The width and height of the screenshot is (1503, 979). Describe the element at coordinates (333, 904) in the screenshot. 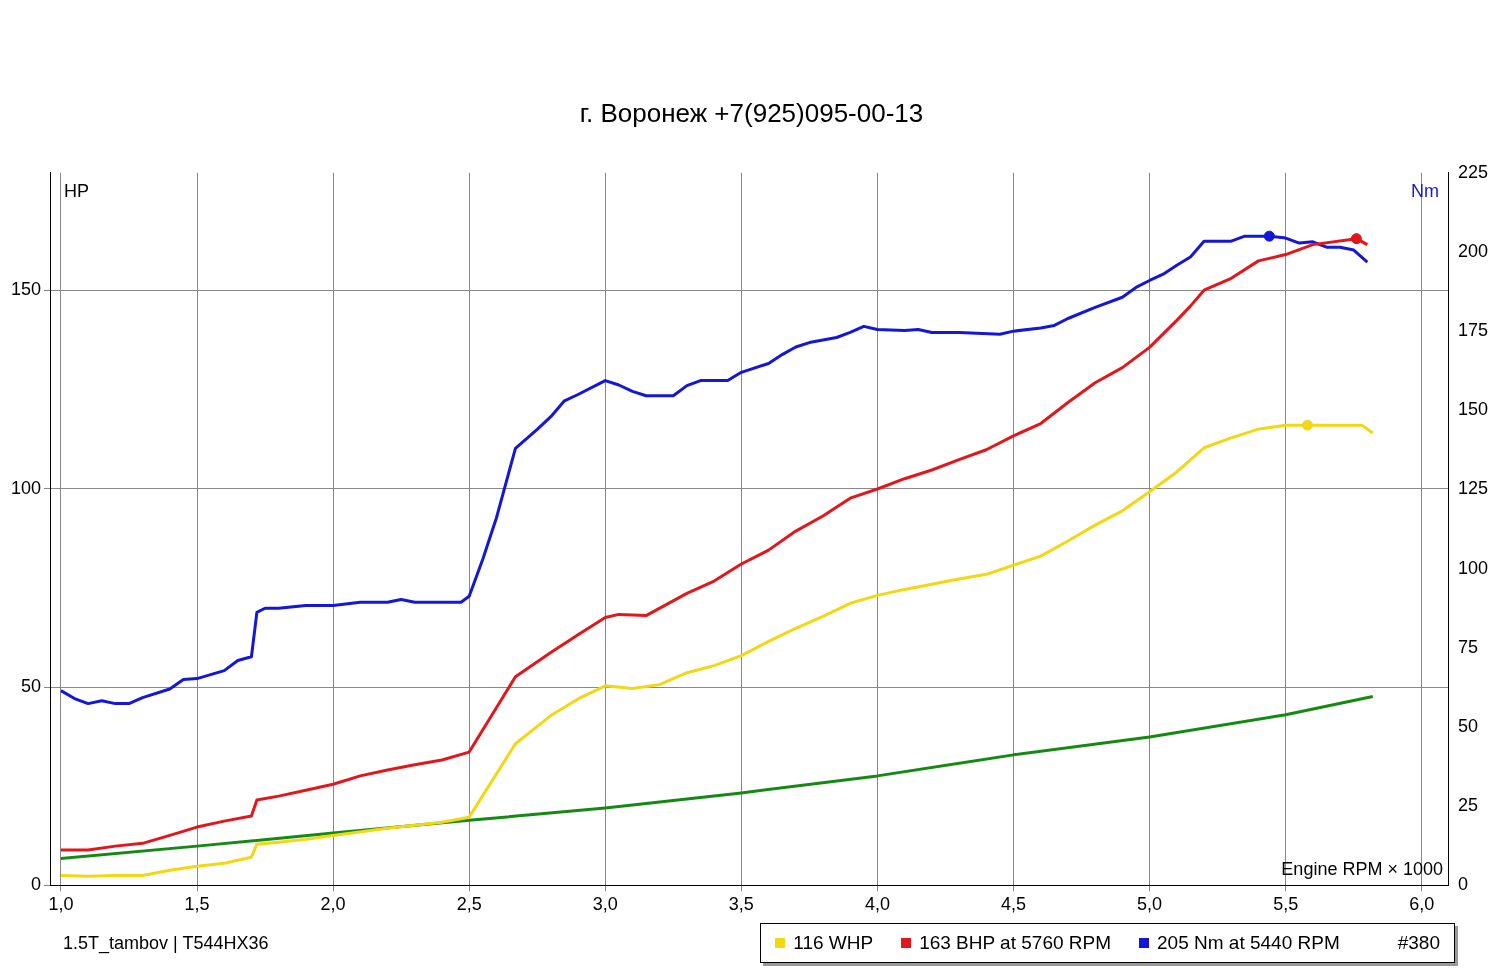

I see `x-tick-label: 2,0` at that location.